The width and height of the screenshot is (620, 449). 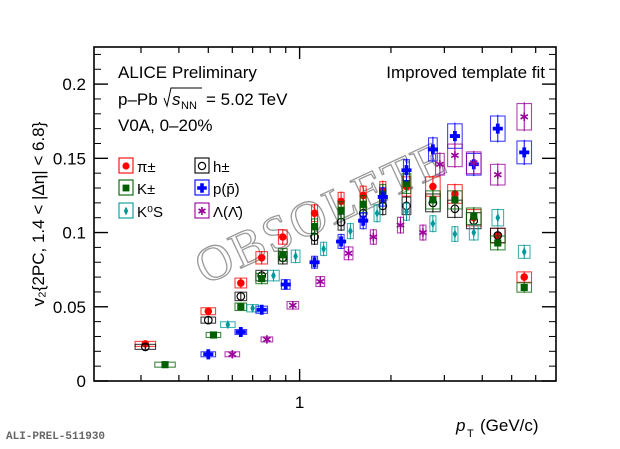 I want to click on x-axis-title-p: p, so click(x=460, y=425).